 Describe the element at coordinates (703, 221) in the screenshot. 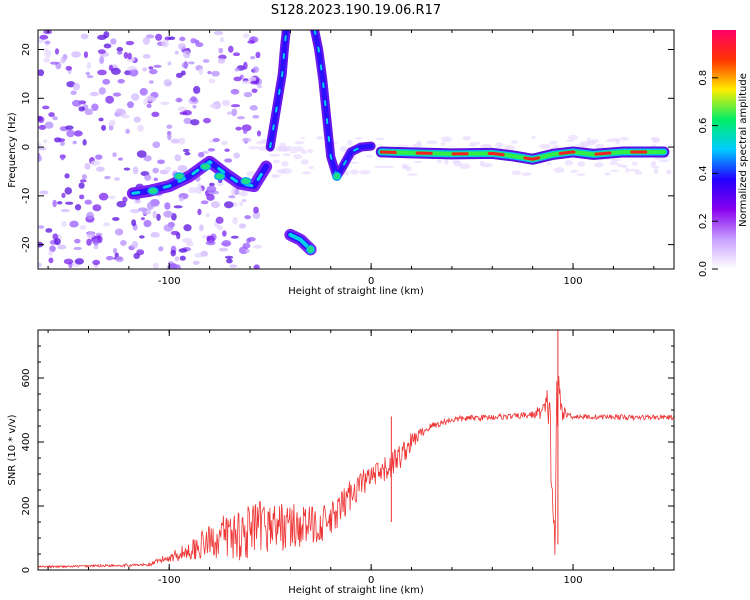

I see `colorbar-tick-label: 0.2` at that location.